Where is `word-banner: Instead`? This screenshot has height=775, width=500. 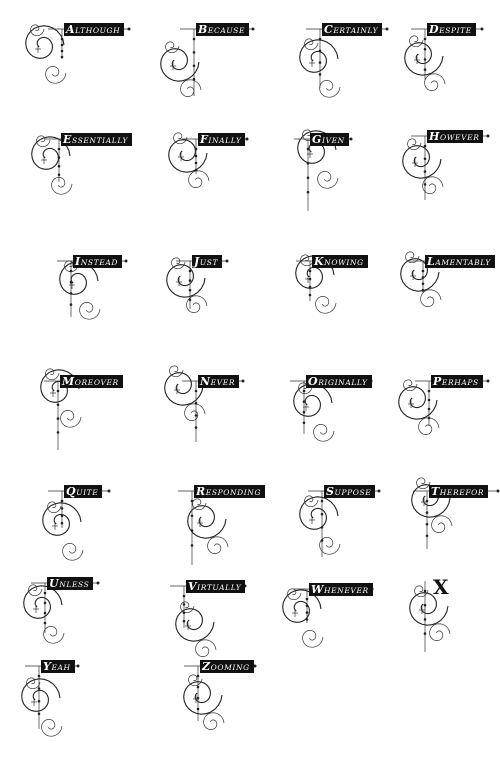
word-banner: Instead is located at coordinates (97, 261).